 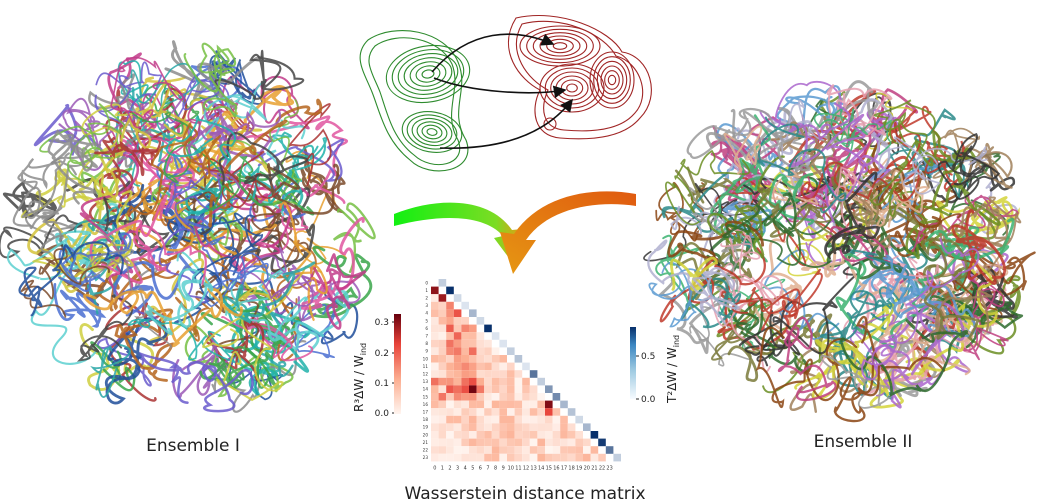 What do you see at coordinates (426, 328) in the screenshot?
I see `matrix-row-tick: 6` at bounding box center [426, 328].